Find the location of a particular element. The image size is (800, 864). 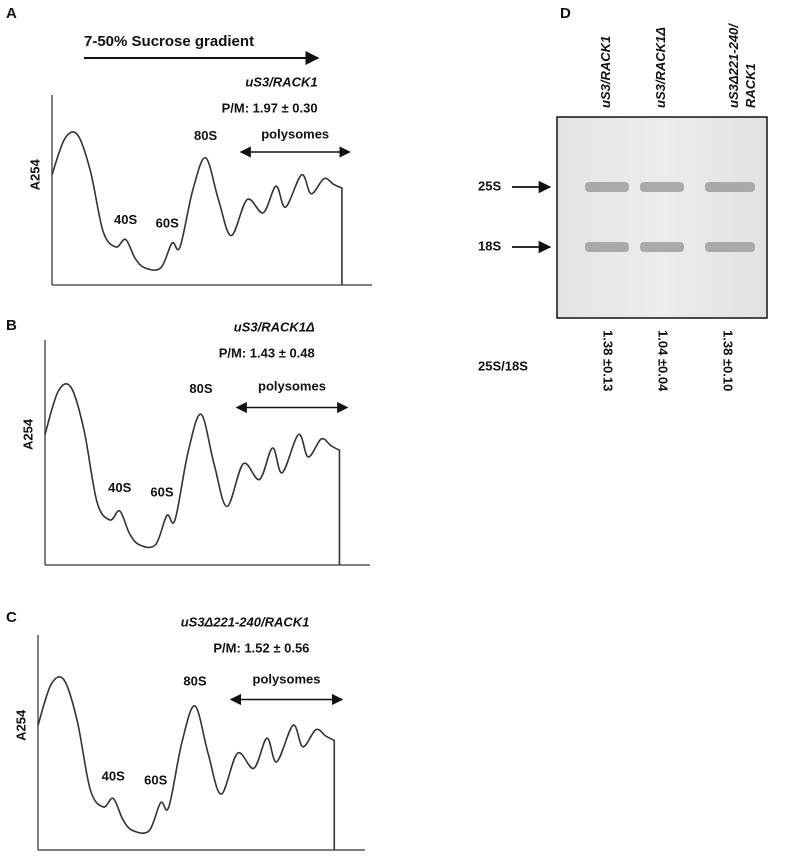

panel-letter: C is located at coordinates (11, 617).